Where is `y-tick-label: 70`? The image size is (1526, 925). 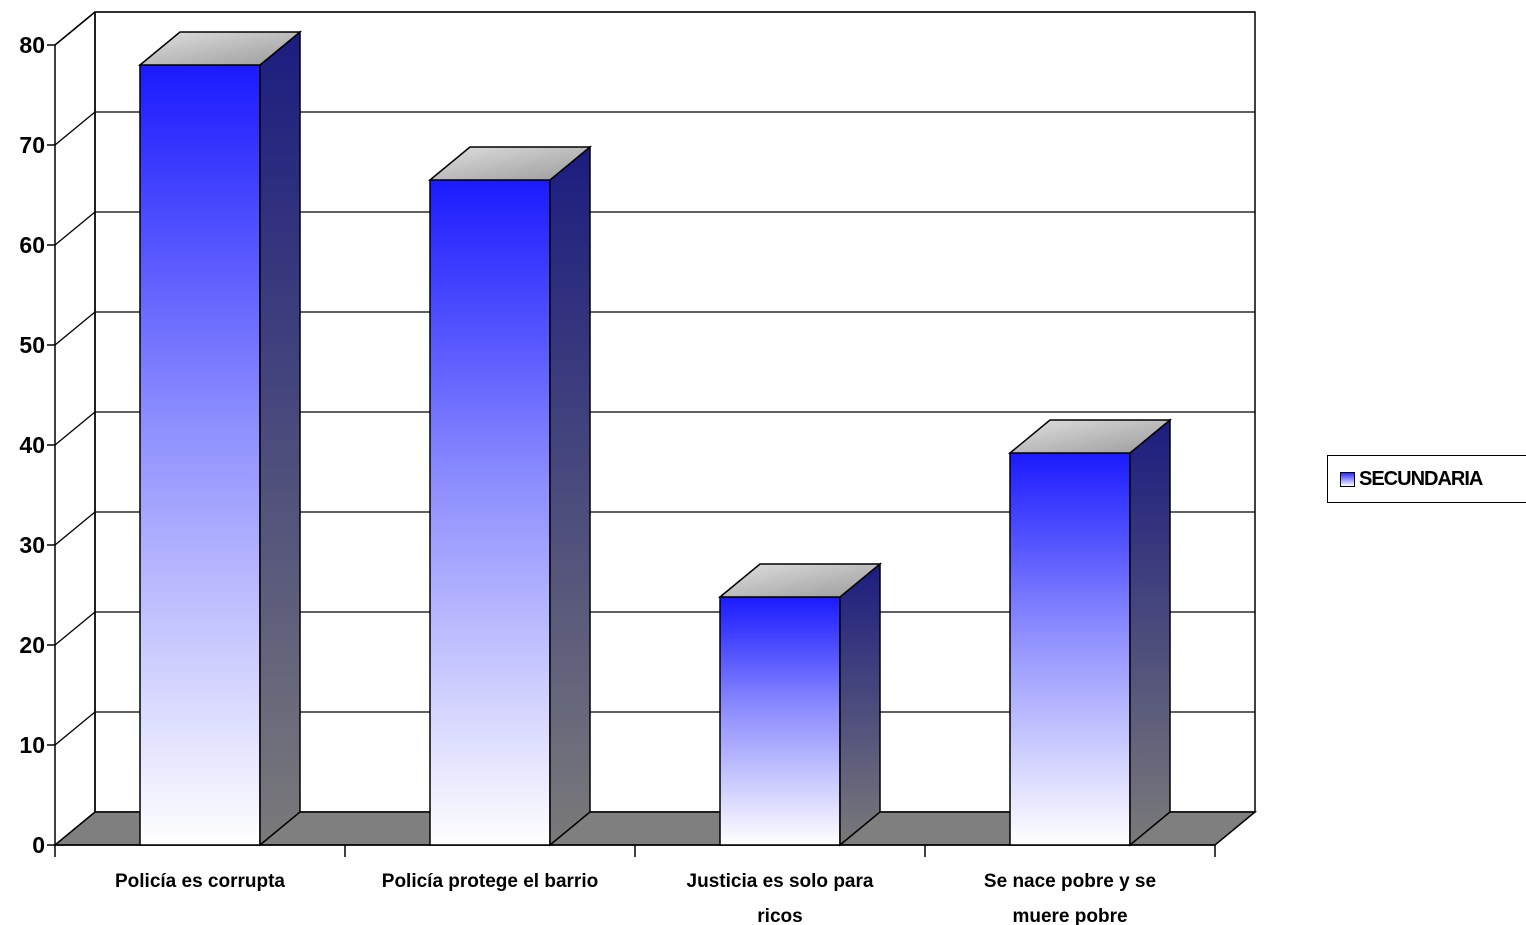
y-tick-label: 70 is located at coordinates (32, 145).